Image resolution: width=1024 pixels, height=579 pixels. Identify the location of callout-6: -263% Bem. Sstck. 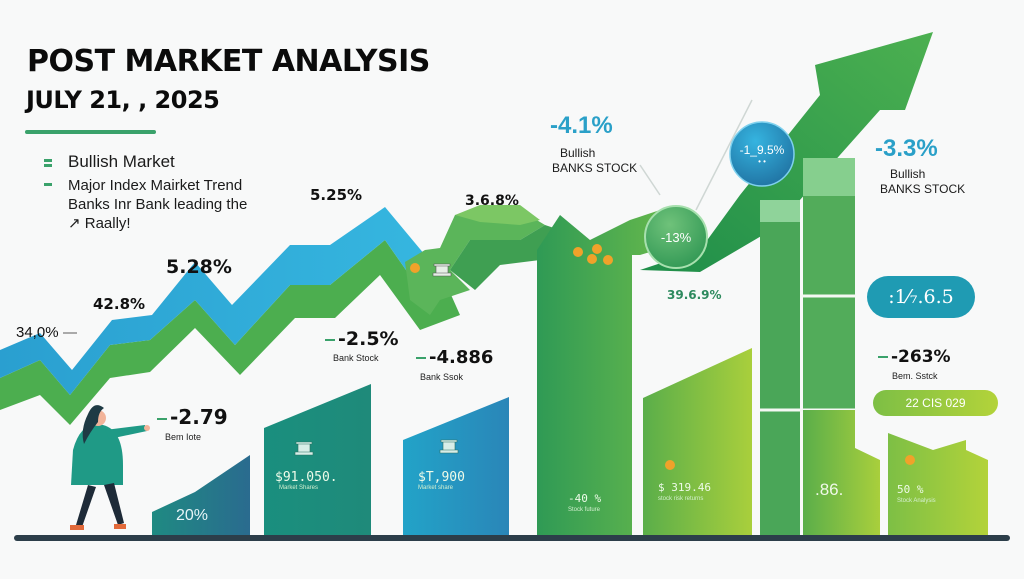
(914, 364).